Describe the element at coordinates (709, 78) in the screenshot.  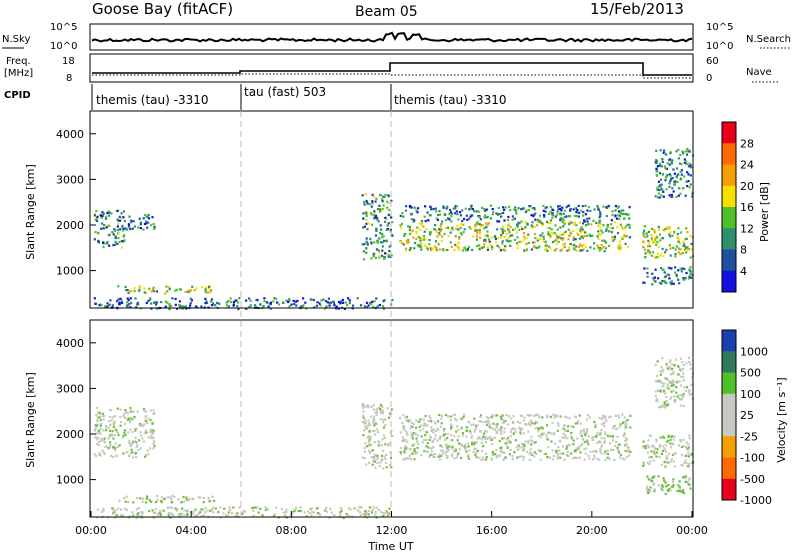
I see `nave-tick-bottom: 0` at that location.